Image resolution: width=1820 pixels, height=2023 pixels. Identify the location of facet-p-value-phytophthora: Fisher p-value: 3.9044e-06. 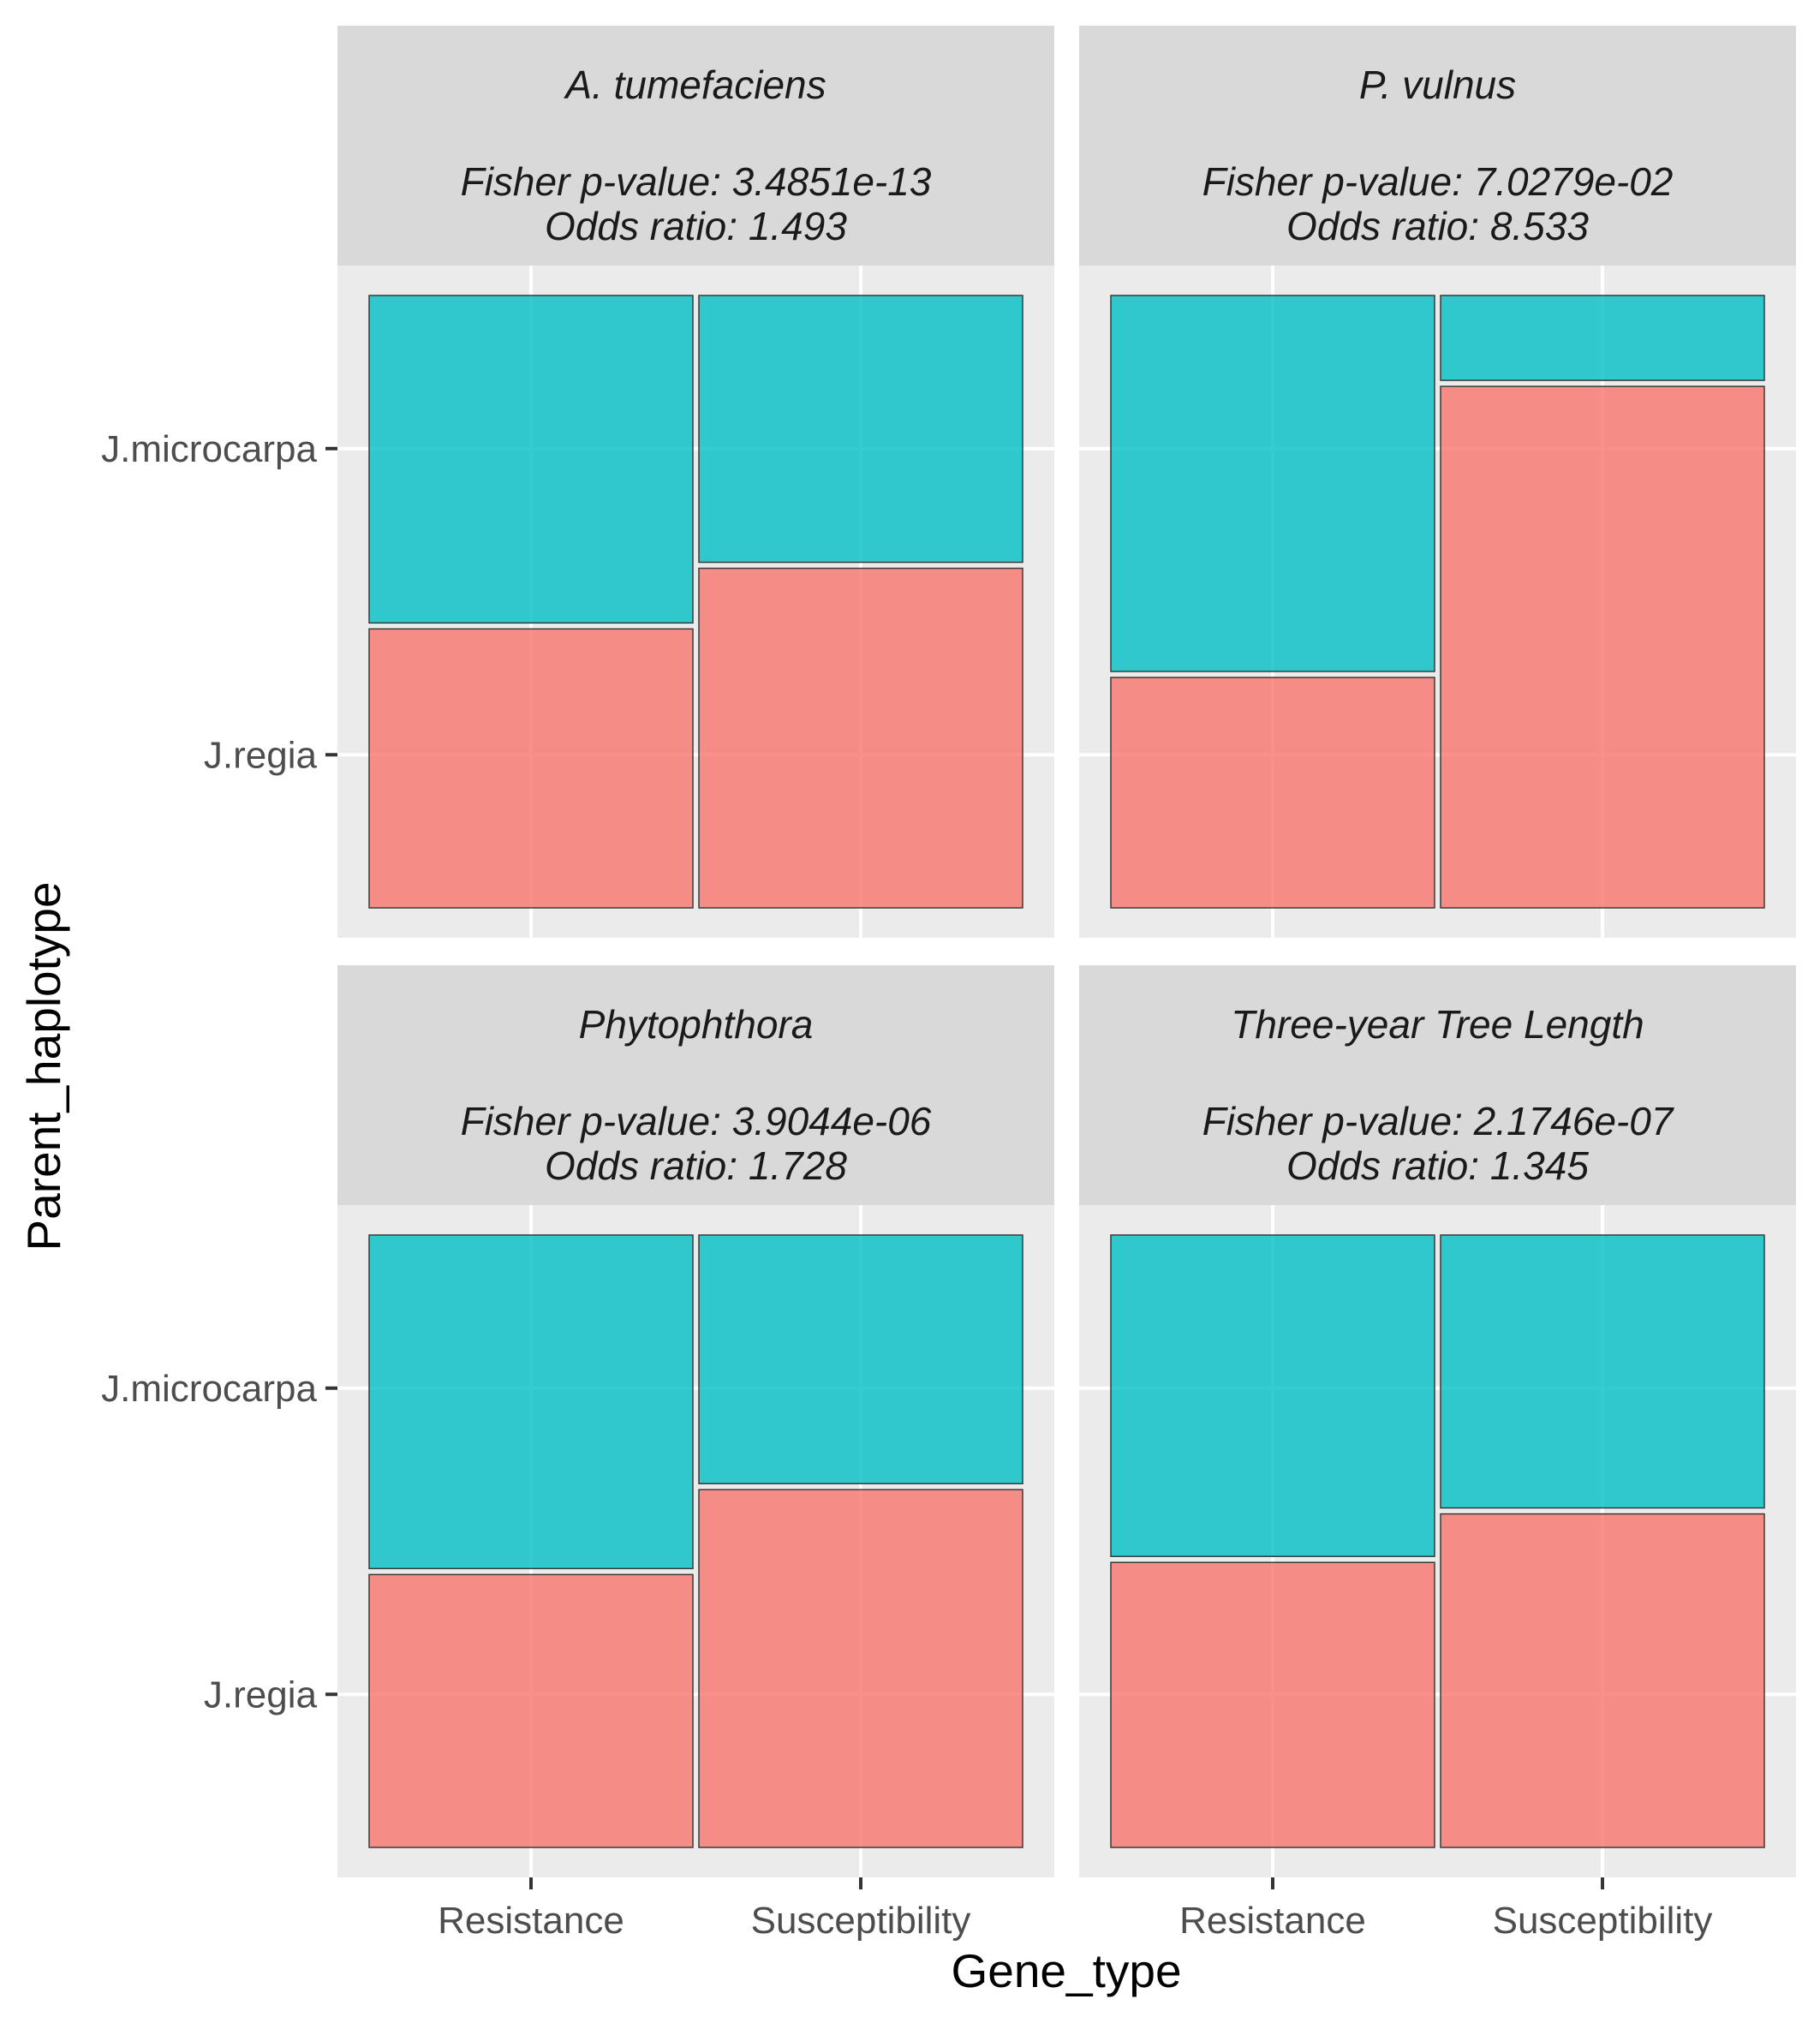
(696, 1121).